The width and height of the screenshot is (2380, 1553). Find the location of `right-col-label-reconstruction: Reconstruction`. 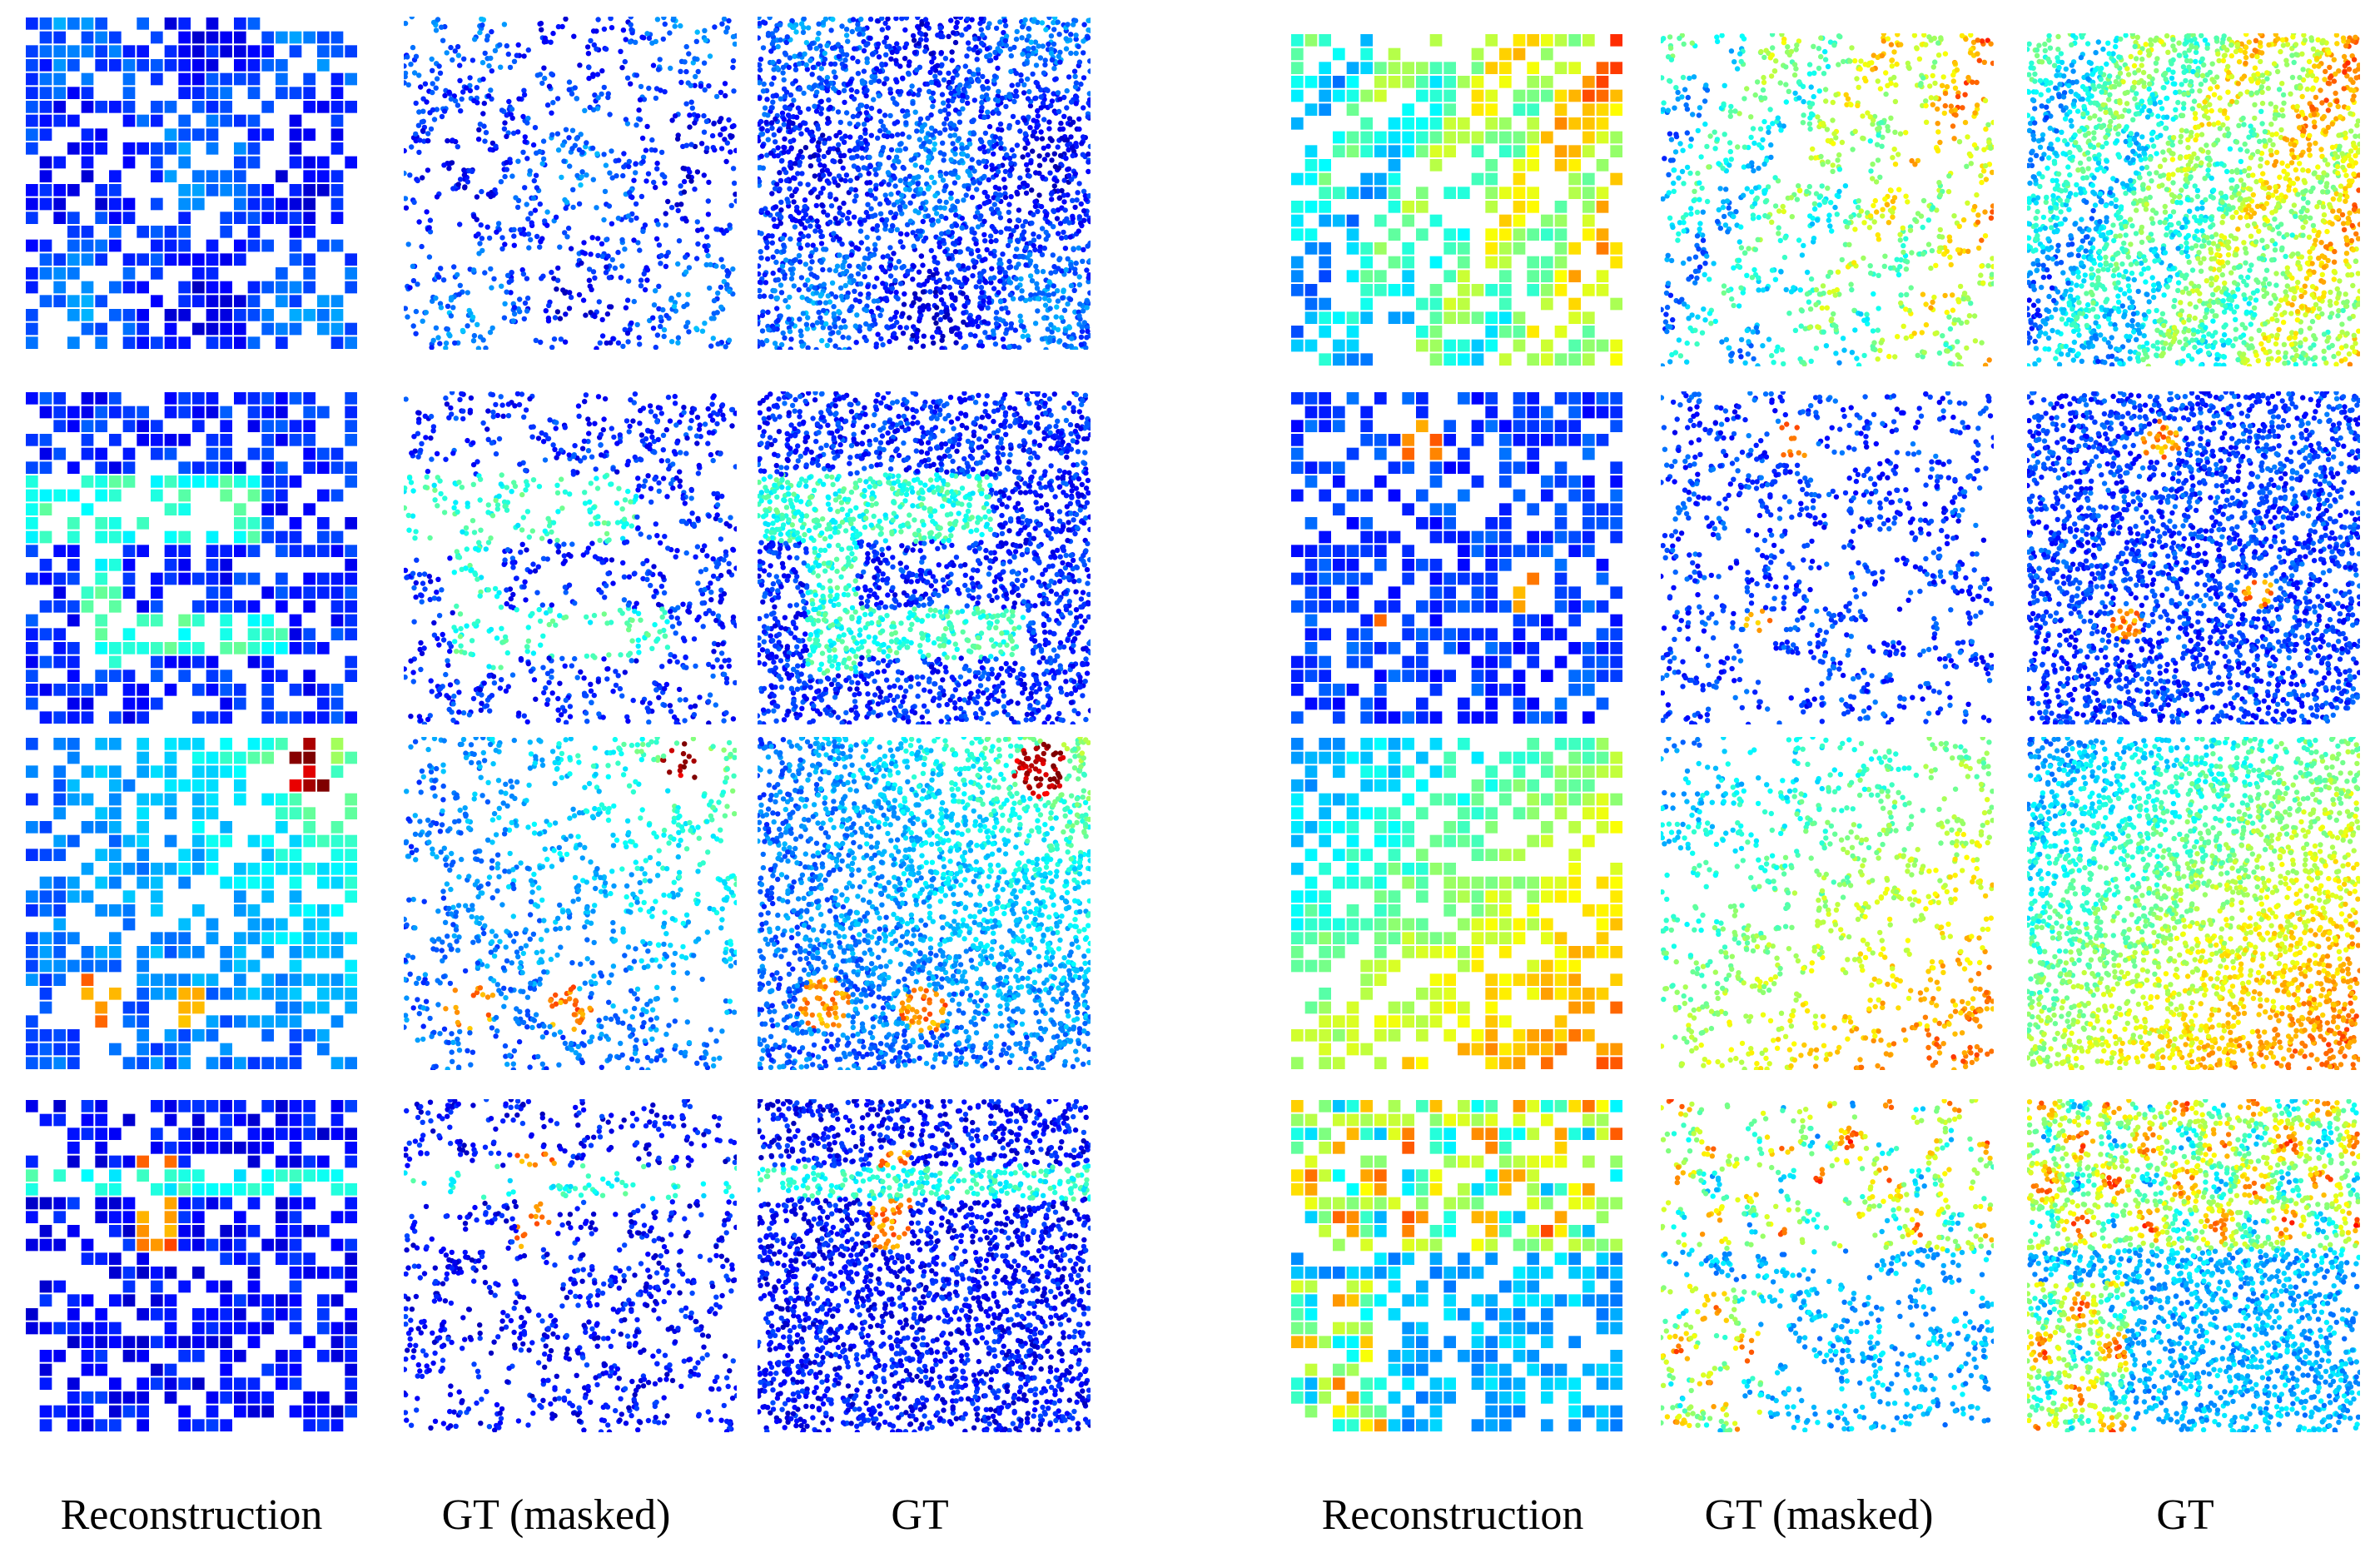

right-col-label-reconstruction: Reconstruction is located at coordinates (1452, 1515).